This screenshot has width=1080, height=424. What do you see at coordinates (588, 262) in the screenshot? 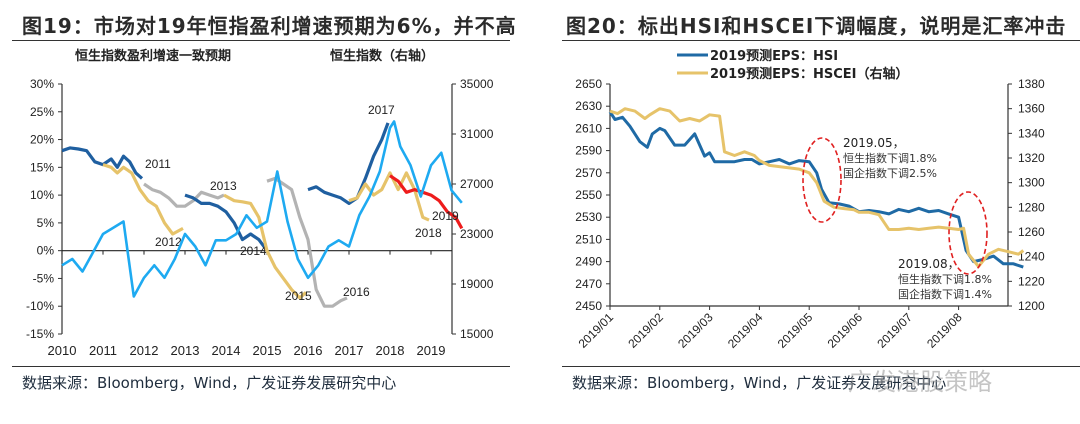
I see `left-y-tick-label: 2490` at bounding box center [588, 262].